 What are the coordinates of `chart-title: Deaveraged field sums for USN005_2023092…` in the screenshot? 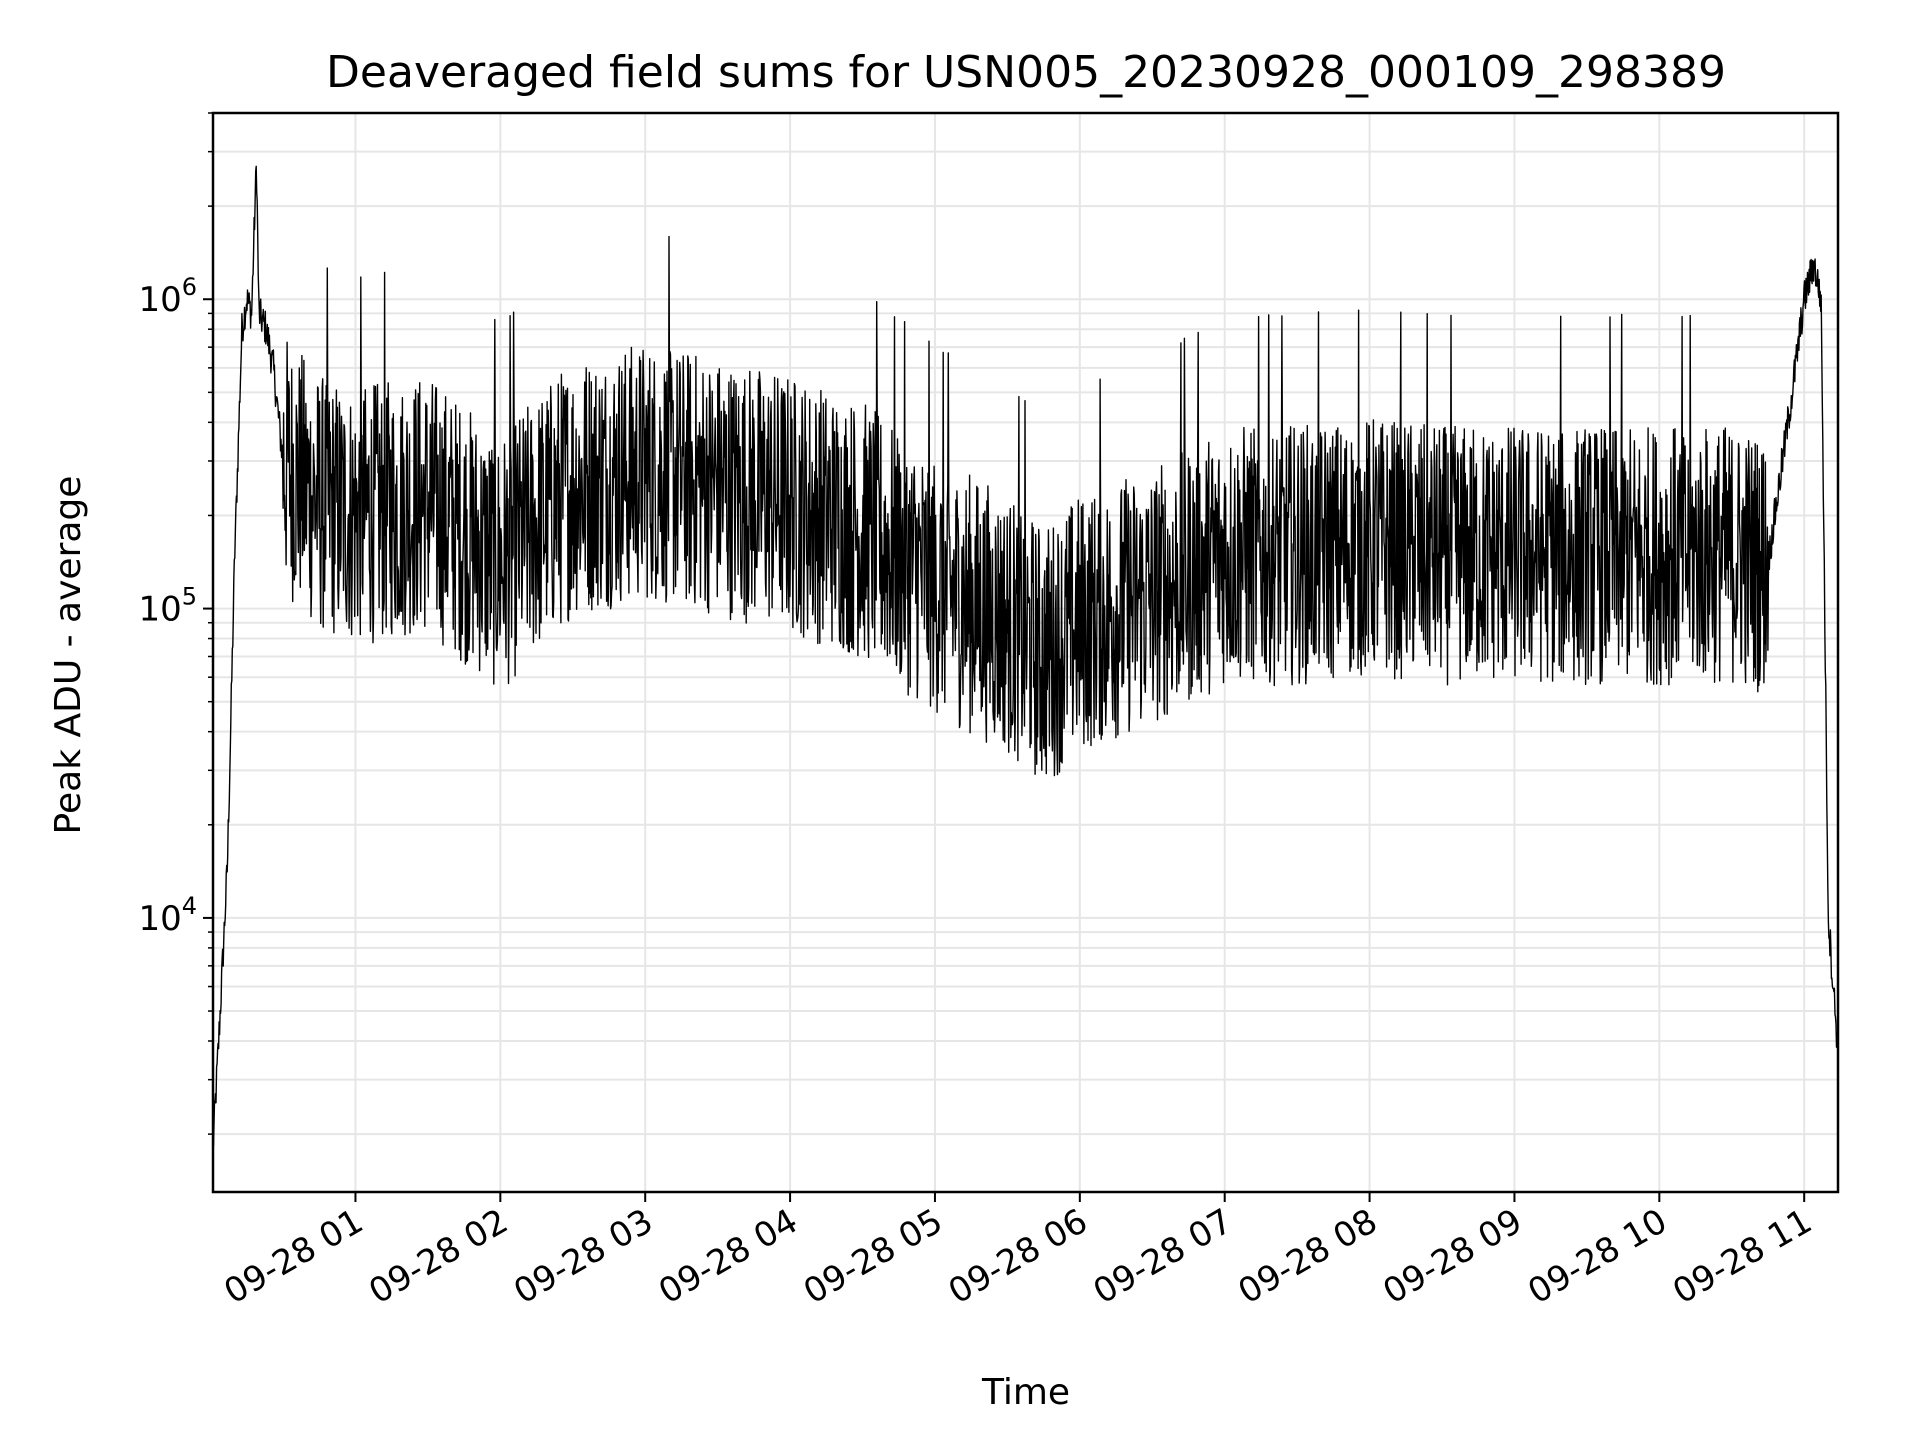 It's located at (1026, 72).